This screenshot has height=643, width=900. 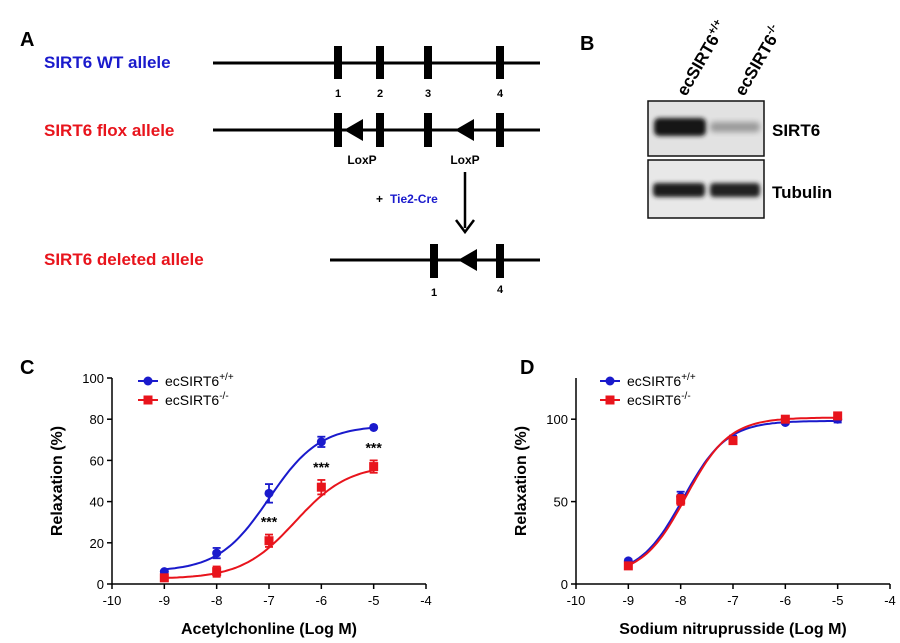 I want to click on panel-c-x-tick-label: -6, so click(x=322, y=600).